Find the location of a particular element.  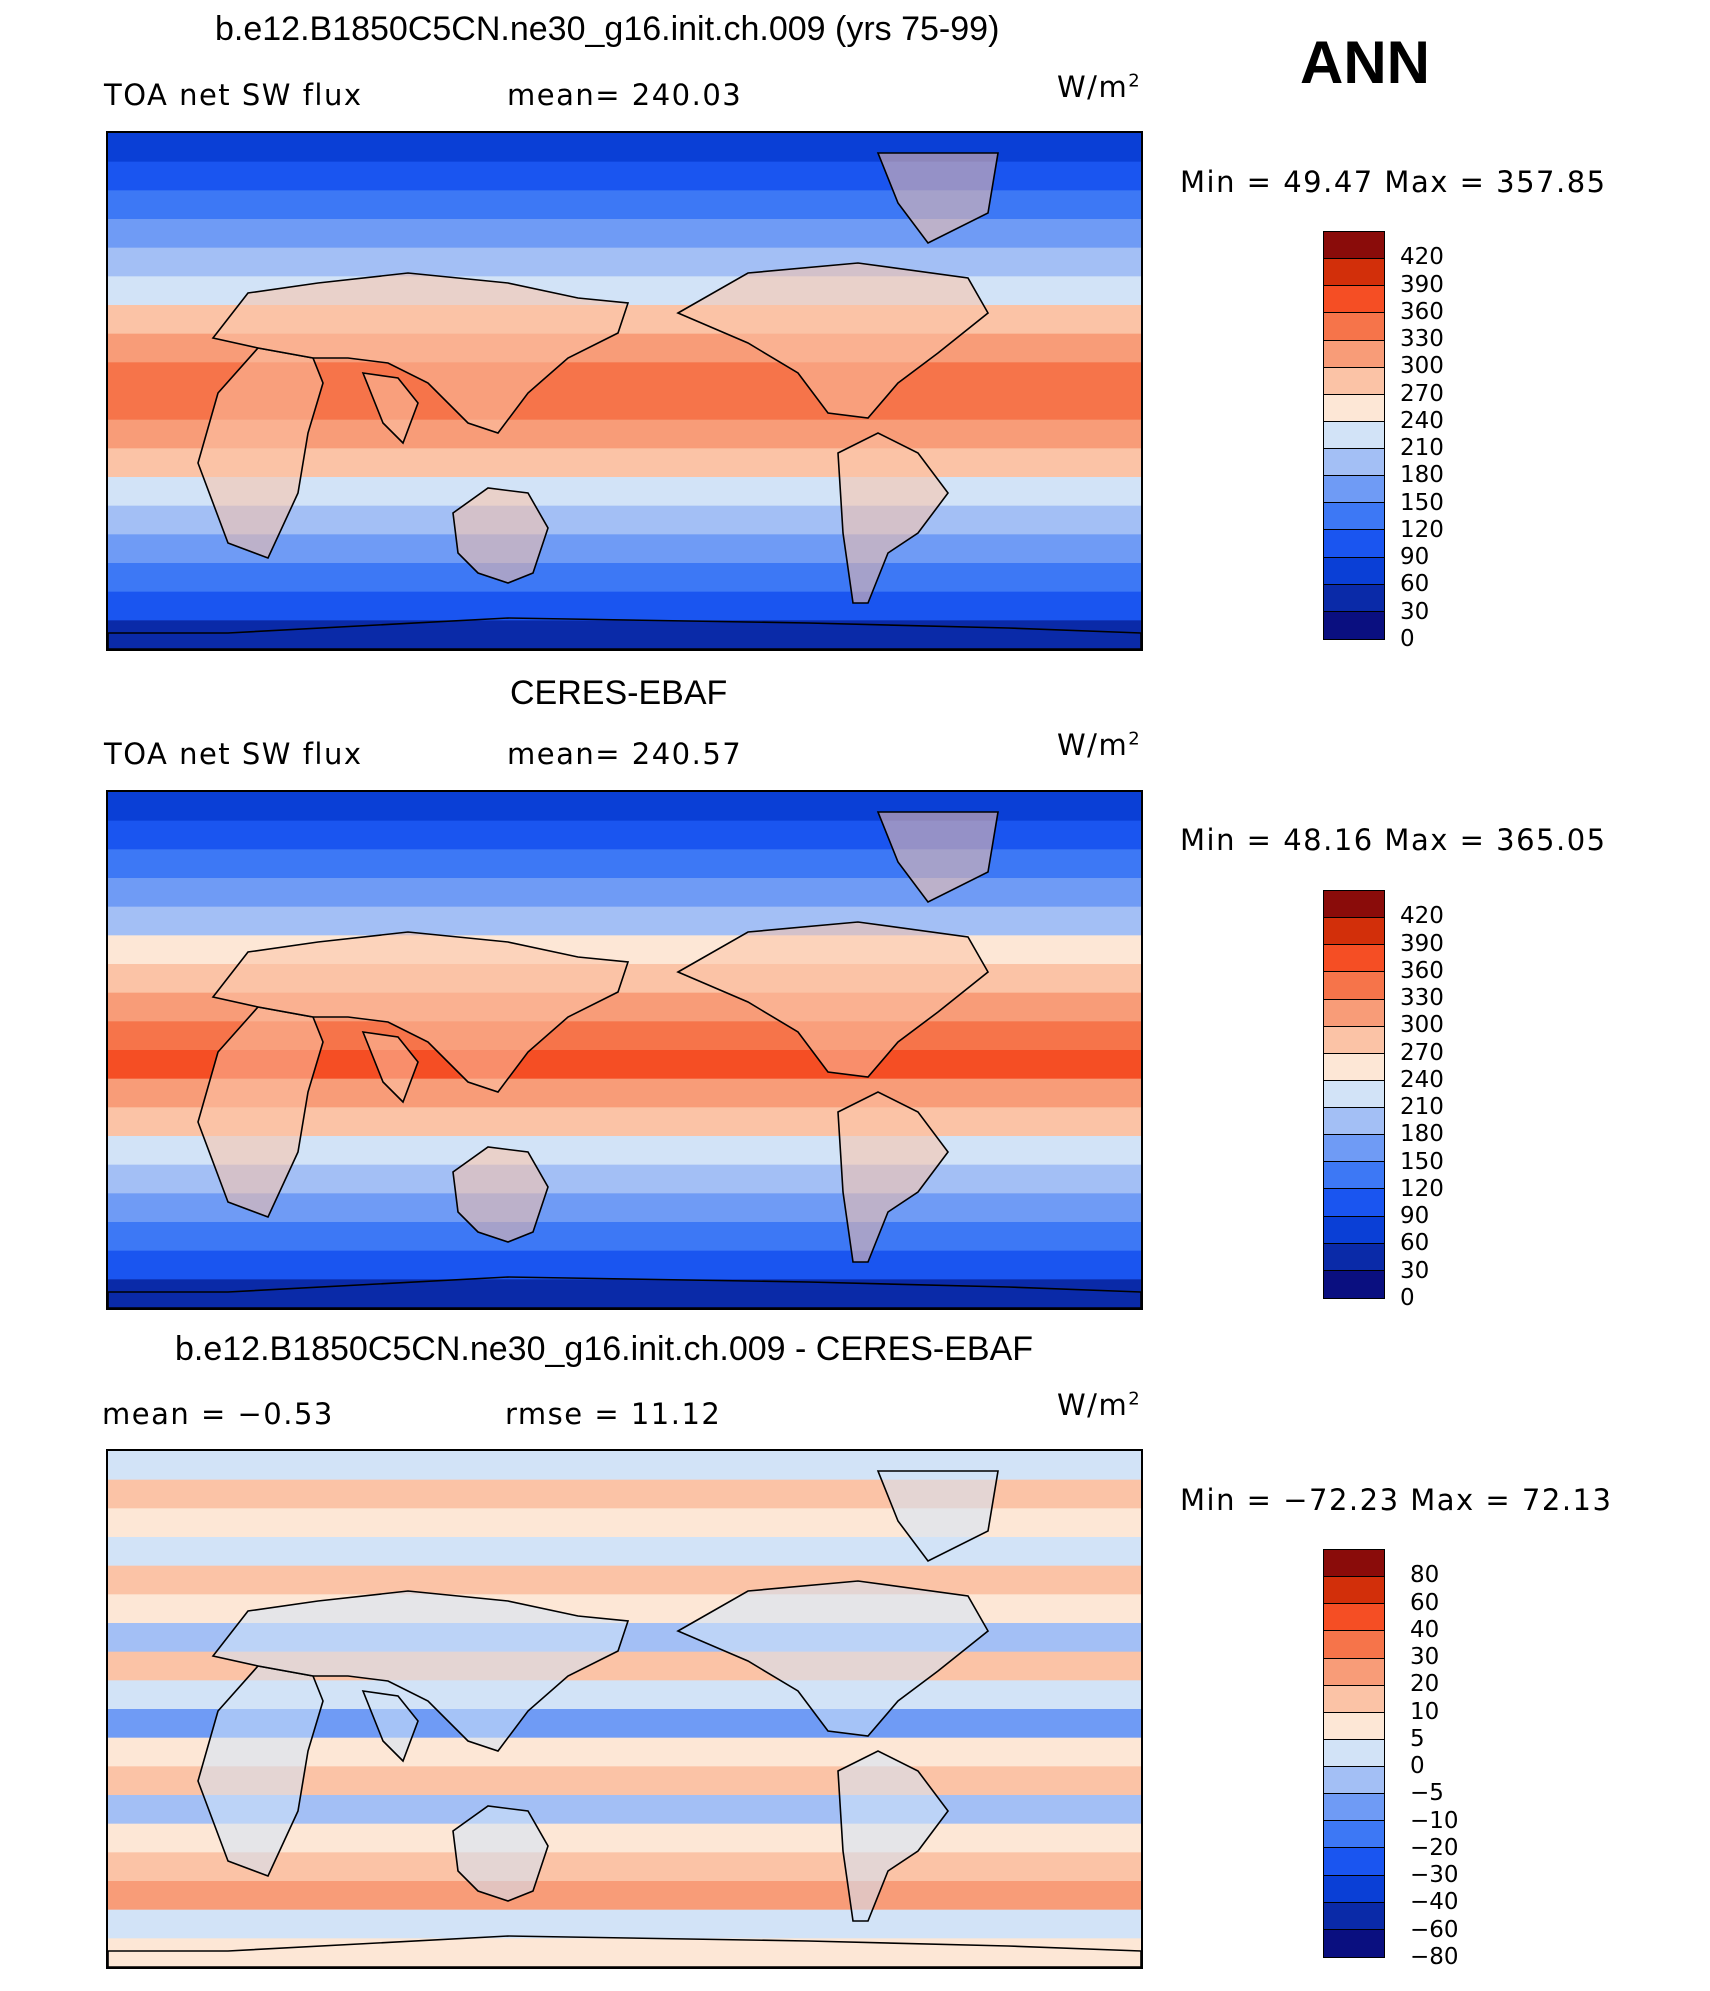

colorbar-tick-label: 40 is located at coordinates (1425, 1629).